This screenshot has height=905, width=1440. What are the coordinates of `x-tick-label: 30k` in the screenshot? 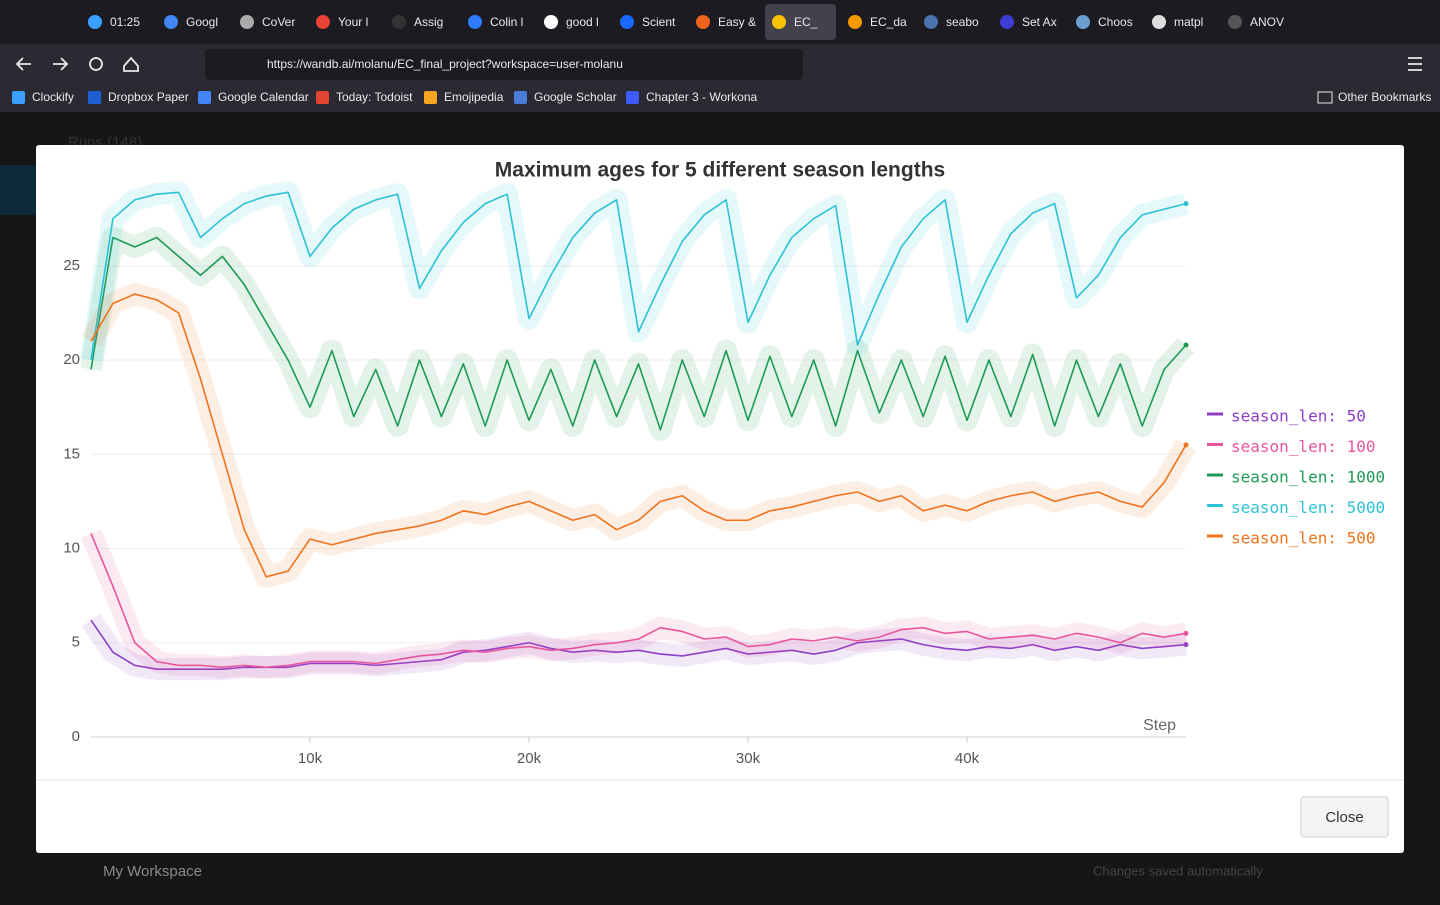 It's located at (748, 758).